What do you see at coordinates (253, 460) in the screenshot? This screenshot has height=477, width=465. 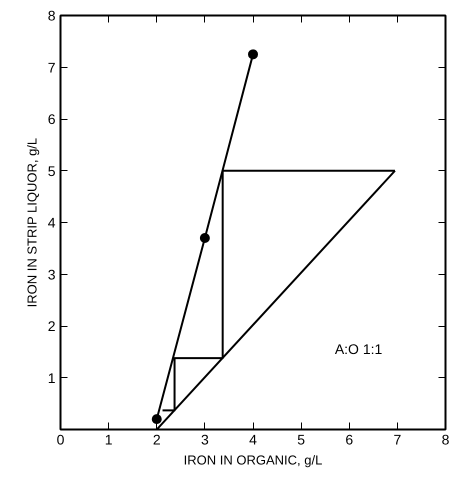 I see `x-axis-title: IRON IN ORGANIC, g/L` at bounding box center [253, 460].